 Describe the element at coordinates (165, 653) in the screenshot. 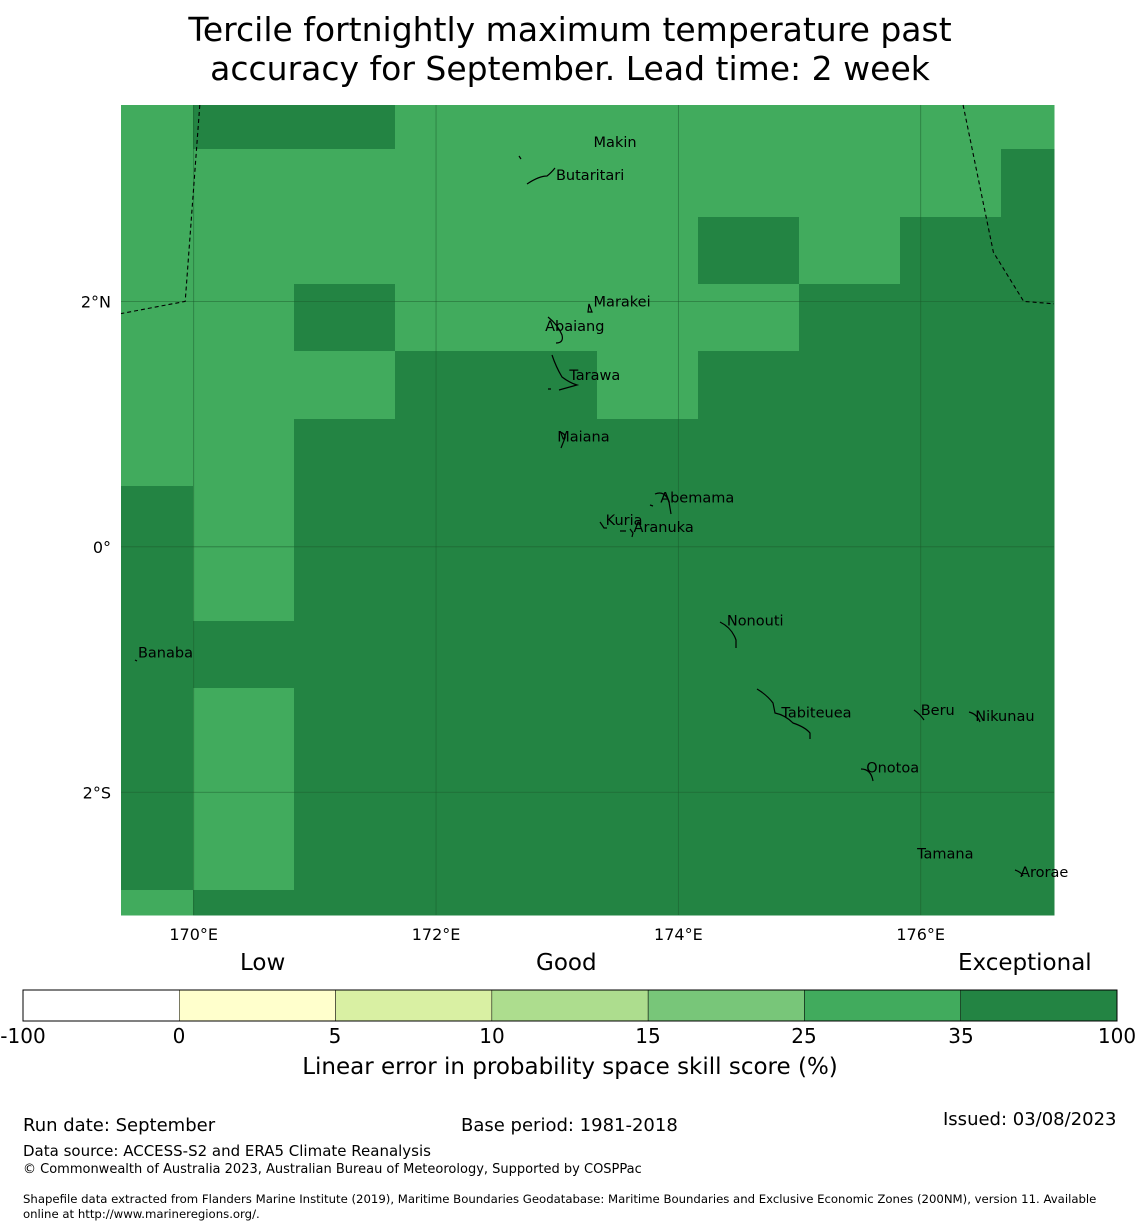

I see `place-label: Banaba` at that location.